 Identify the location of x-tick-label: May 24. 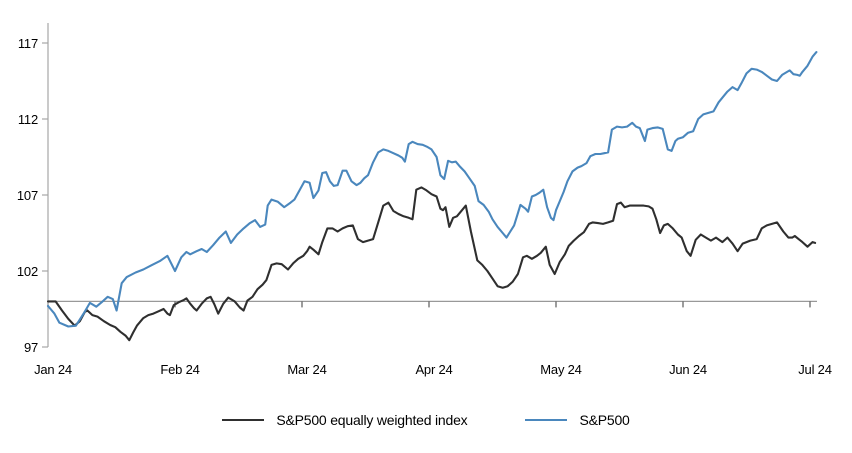
(560, 369).